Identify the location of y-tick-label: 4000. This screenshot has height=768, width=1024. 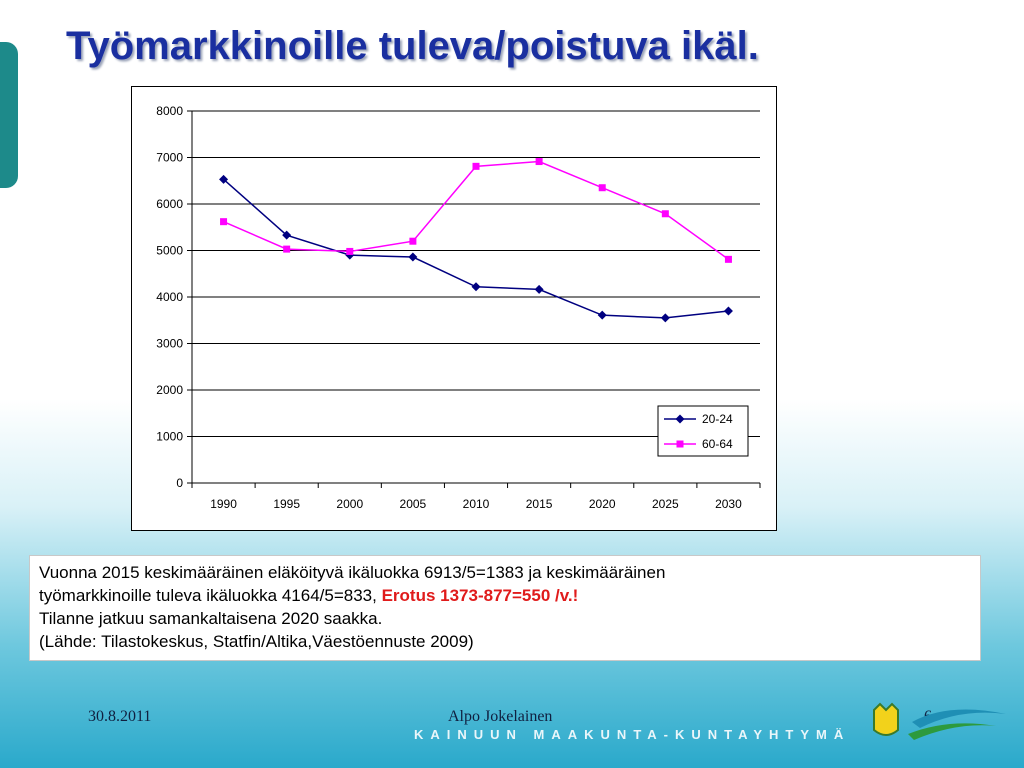
(169, 297).